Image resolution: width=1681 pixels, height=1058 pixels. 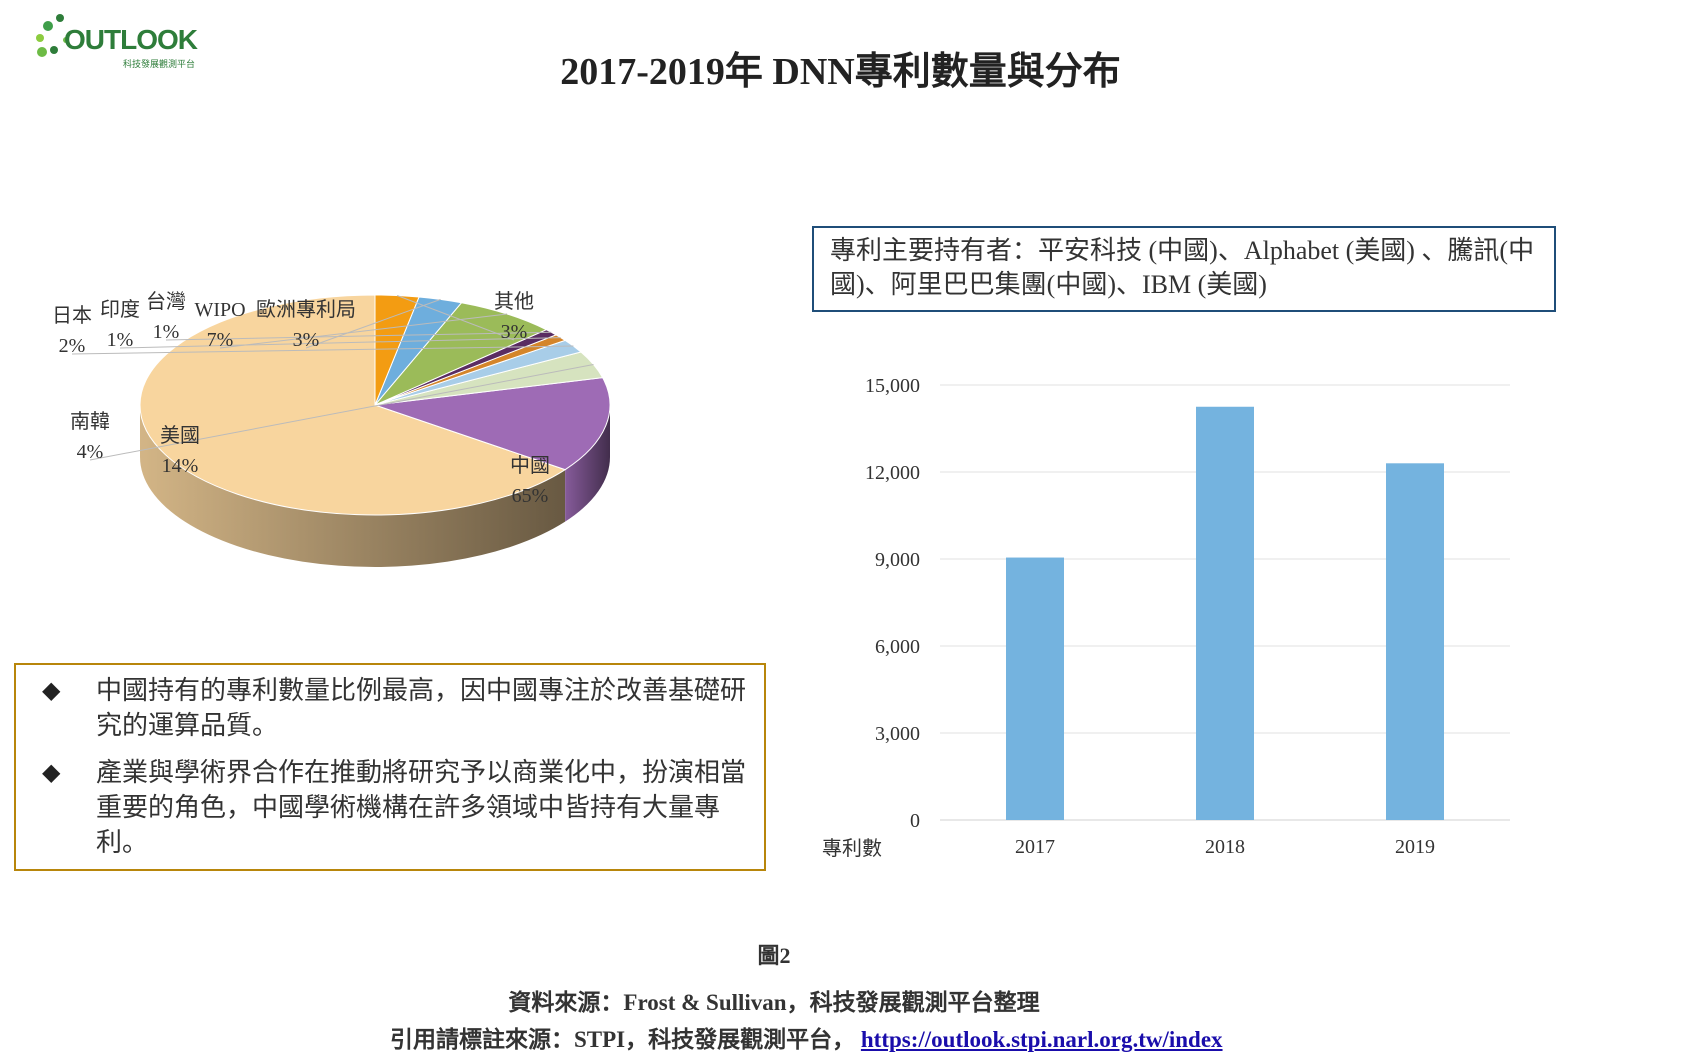 What do you see at coordinates (915, 821) in the screenshot?
I see `y-tick-label: 0` at bounding box center [915, 821].